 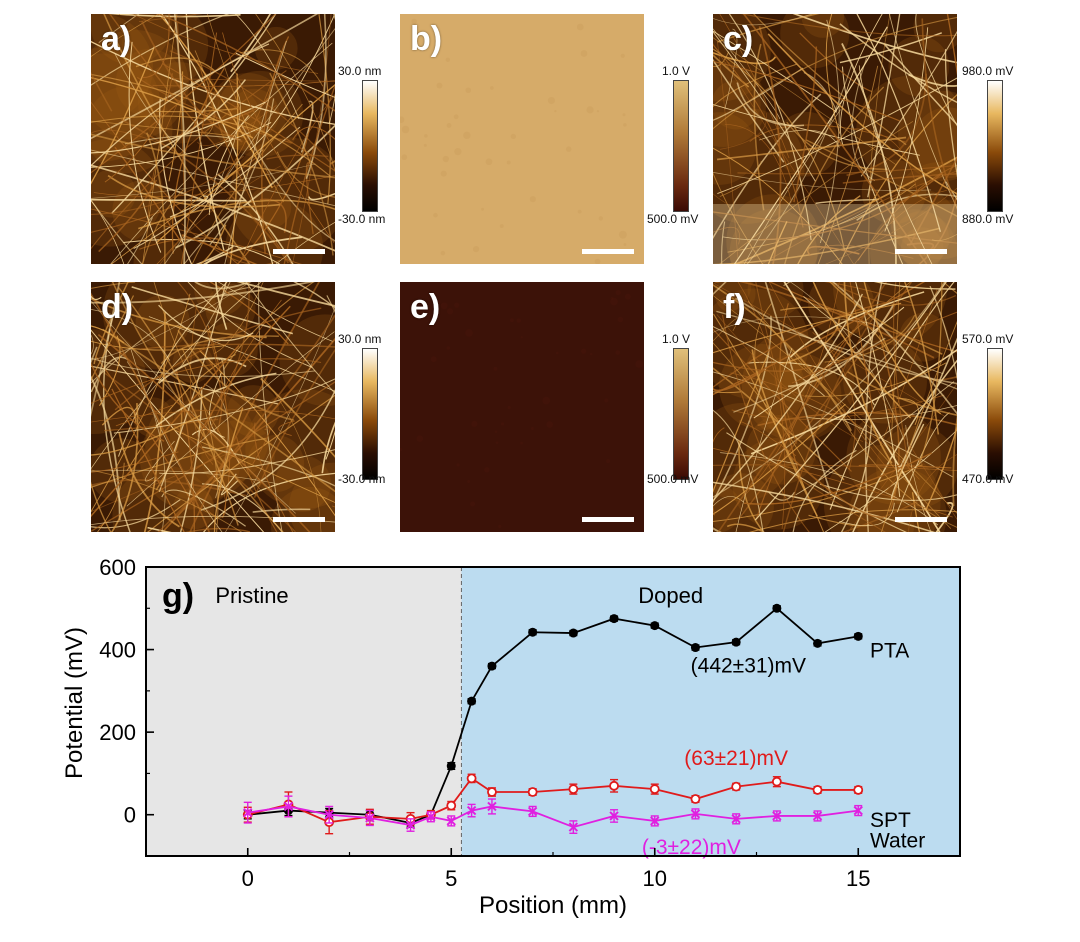 What do you see at coordinates (691, 847) in the screenshot?
I see `annotation-water: (-3±22)mV` at bounding box center [691, 847].